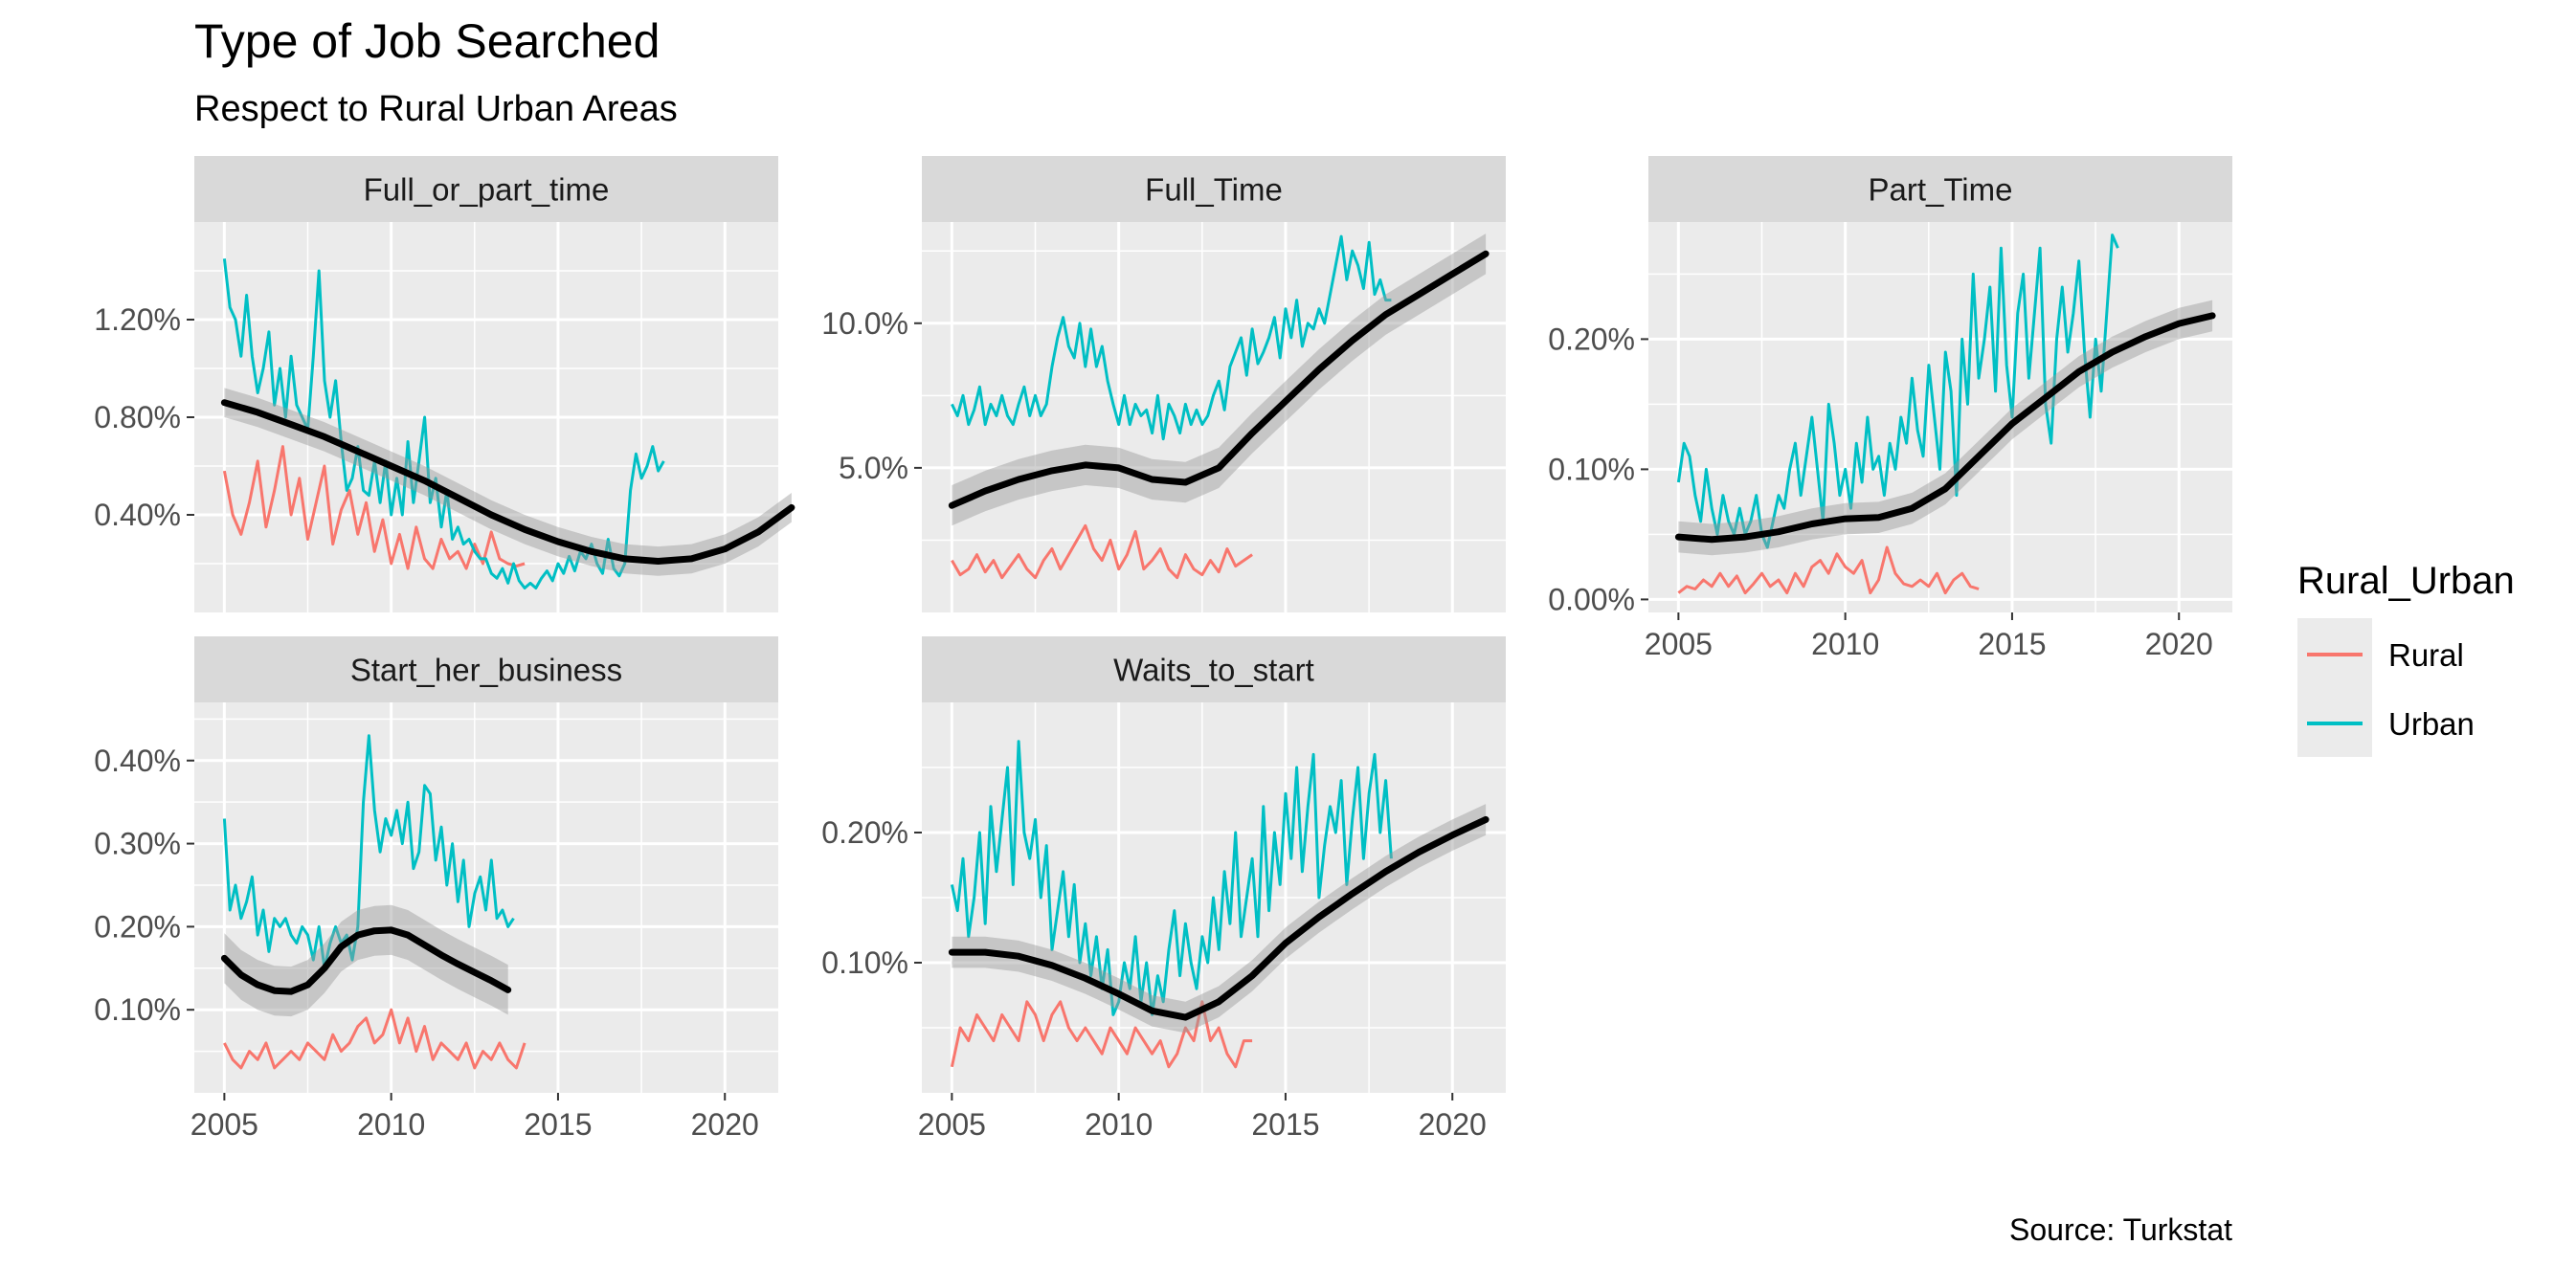  I want to click on facet-strip-label: Start_her_business, so click(486, 670).